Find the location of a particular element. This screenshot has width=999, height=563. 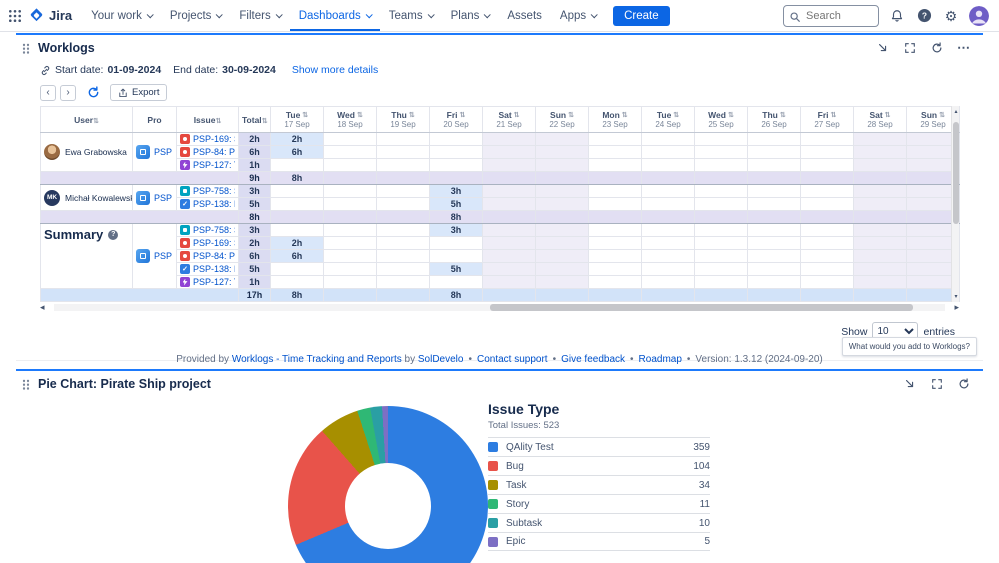

column-header-issue: Issue⇅ is located at coordinates (207, 119).